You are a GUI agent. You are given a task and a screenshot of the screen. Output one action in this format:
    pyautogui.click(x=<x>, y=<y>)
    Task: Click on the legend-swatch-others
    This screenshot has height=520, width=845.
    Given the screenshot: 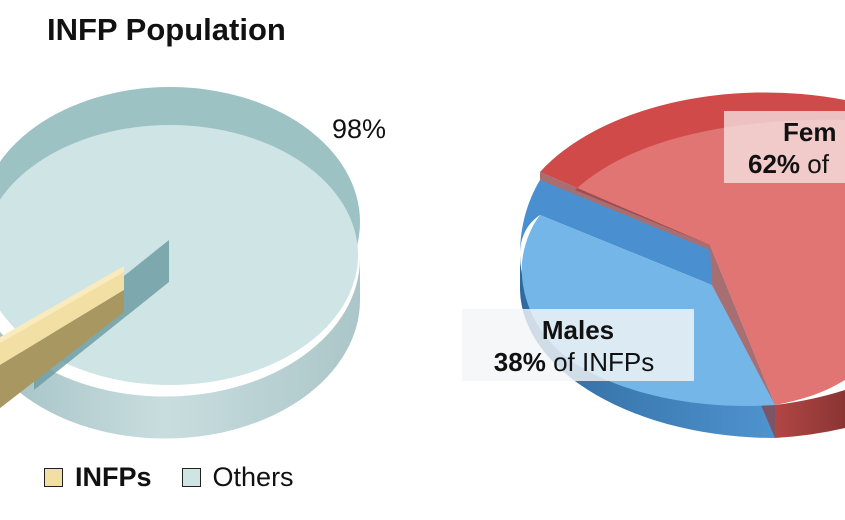 What is the action you would take?
    pyautogui.click(x=191, y=477)
    